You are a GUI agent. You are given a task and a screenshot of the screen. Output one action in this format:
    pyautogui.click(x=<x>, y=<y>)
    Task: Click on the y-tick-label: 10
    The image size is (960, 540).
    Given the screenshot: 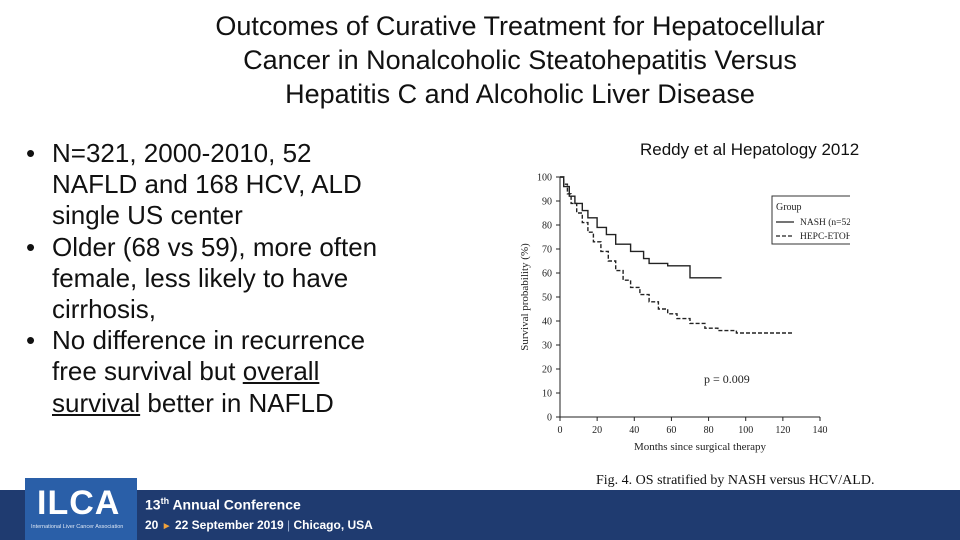 What is the action you would take?
    pyautogui.click(x=547, y=394)
    